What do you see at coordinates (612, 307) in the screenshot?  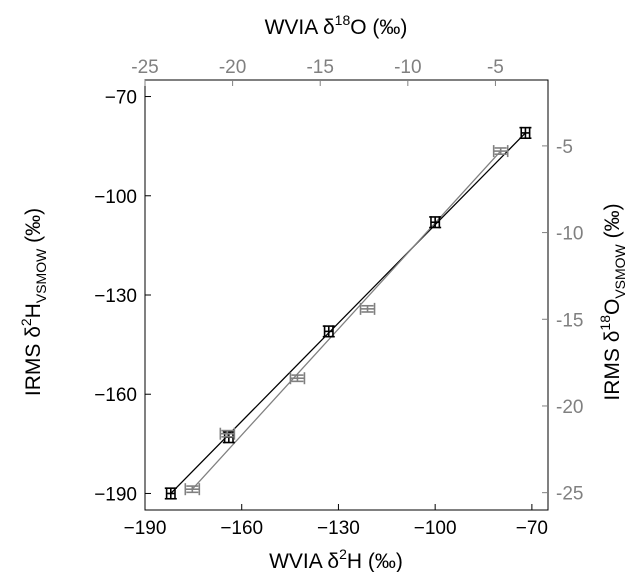 I see `right-axis-title-mid: O` at bounding box center [612, 307].